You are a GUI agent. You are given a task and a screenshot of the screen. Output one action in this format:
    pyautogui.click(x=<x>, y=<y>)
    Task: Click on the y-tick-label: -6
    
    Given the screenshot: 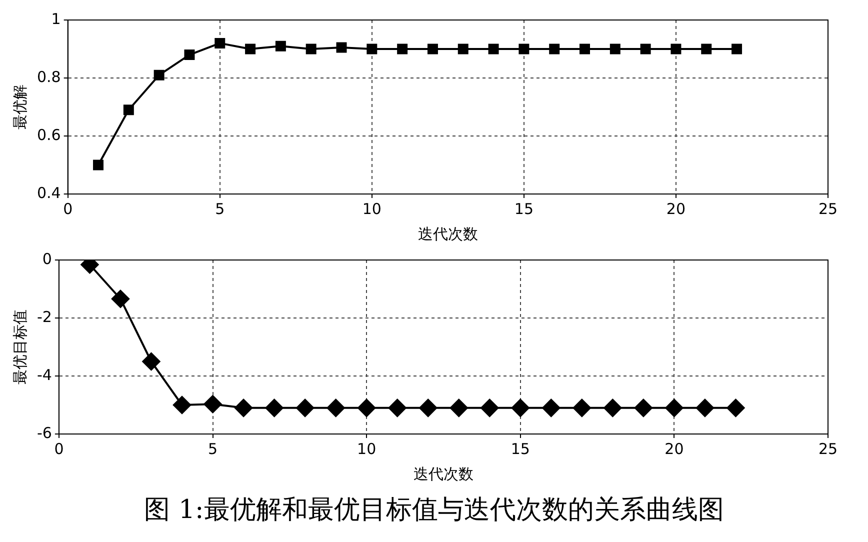 What is the action you would take?
    pyautogui.click(x=44, y=433)
    